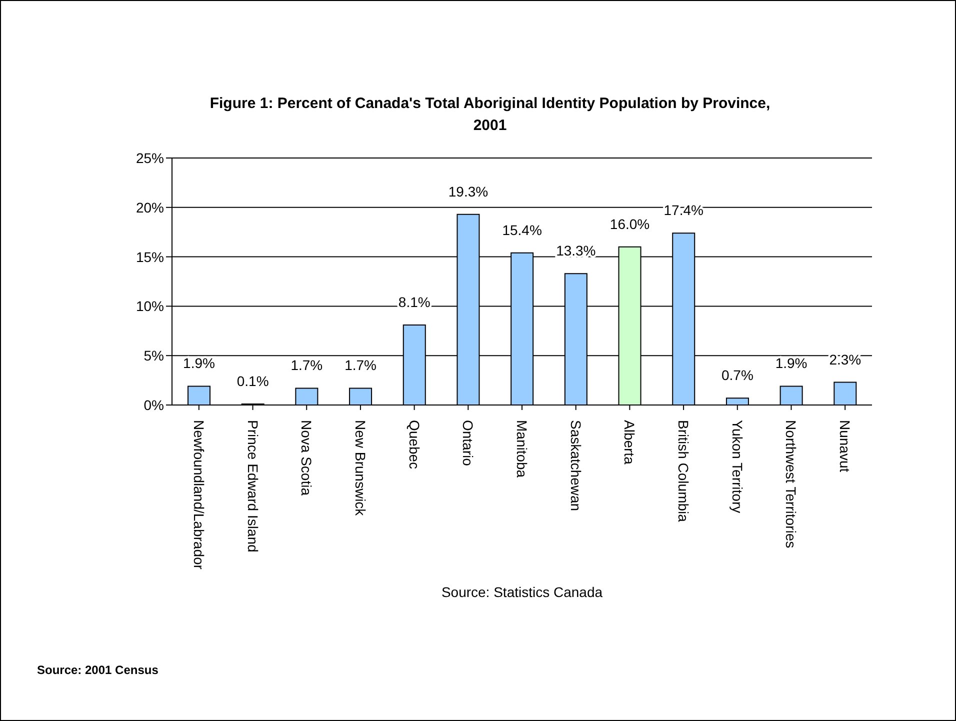 The image size is (956, 721). Describe the element at coordinates (522, 230) in the screenshot. I see `data-label: 15.4%` at that location.